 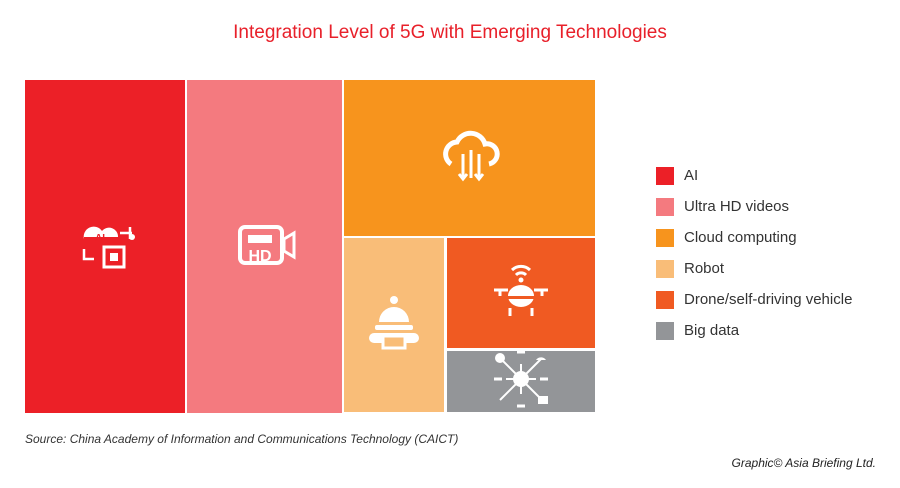 I want to click on legend-label: Robot, so click(x=704, y=268).